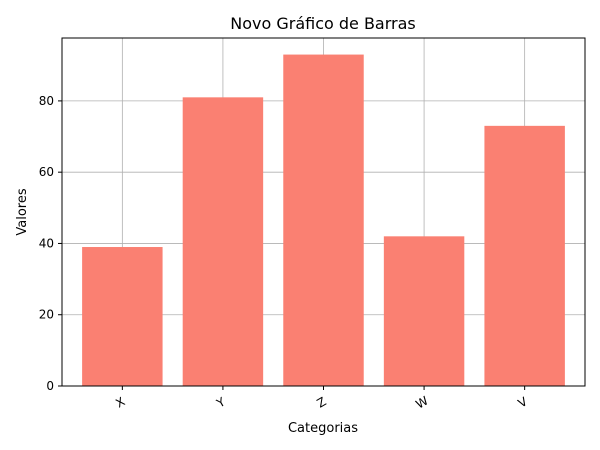 The image size is (600, 450). I want to click on y-tick-label: 20, so click(46, 315).